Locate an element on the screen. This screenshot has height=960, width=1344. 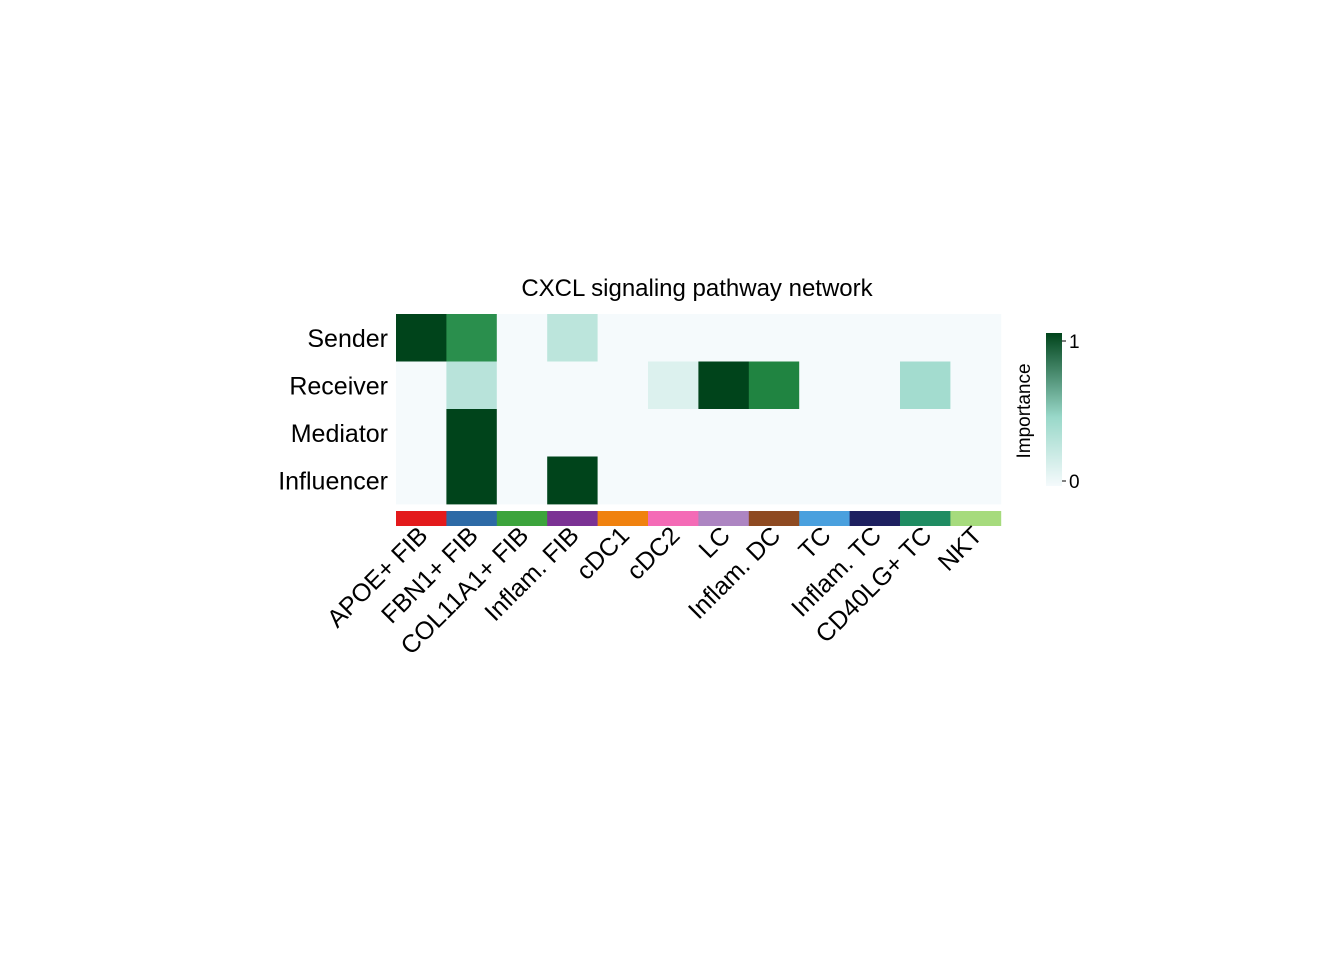
column-label: NKT is located at coordinates (960, 548).